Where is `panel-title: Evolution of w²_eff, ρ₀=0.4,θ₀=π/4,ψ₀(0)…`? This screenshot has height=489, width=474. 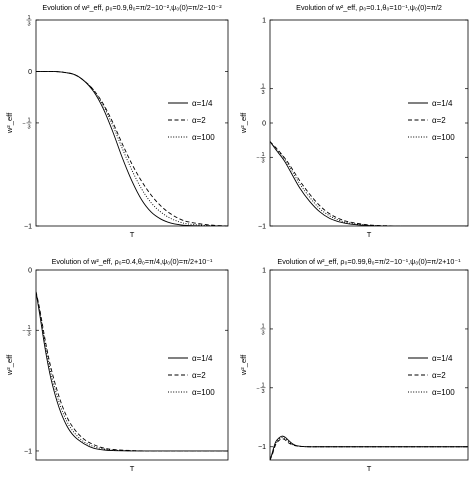
panel-title: Evolution of w²_eff, ρ₀=0.4,θ₀=π/4,ψ₀(0)… is located at coordinates (132, 261).